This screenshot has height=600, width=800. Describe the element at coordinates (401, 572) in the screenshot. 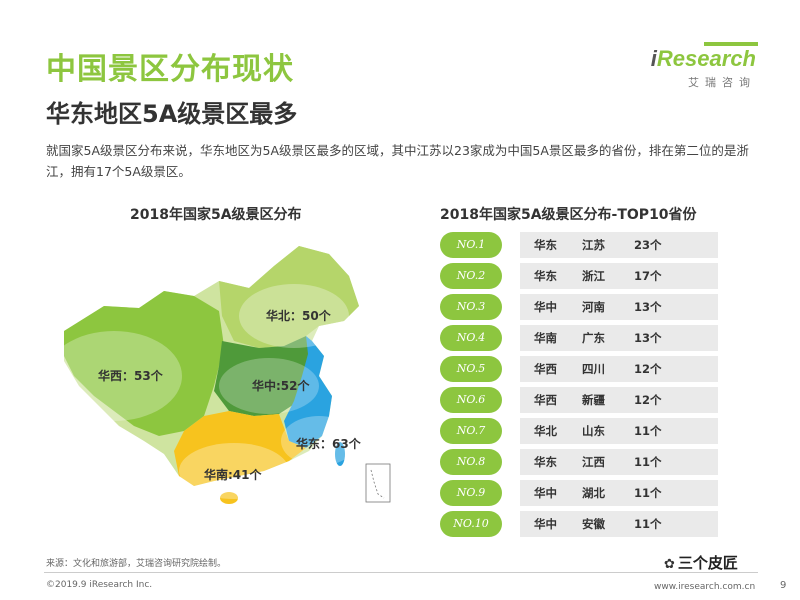

I see `footer-divider` at that location.